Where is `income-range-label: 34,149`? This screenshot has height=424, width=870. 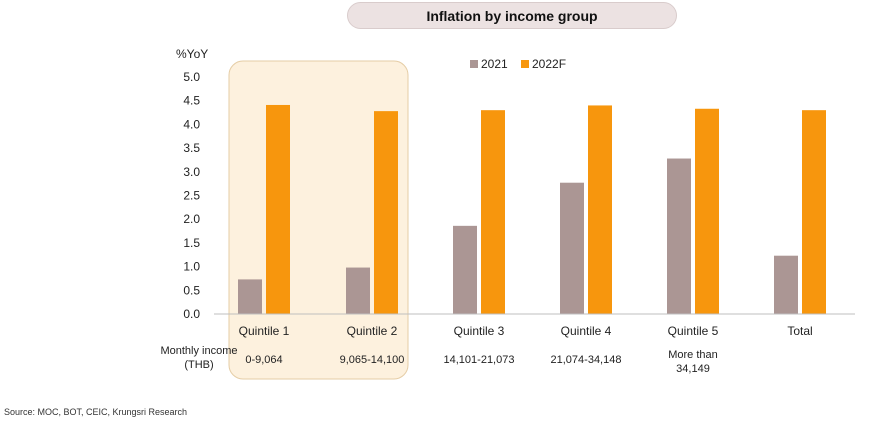
income-range-label: 34,149 is located at coordinates (693, 369).